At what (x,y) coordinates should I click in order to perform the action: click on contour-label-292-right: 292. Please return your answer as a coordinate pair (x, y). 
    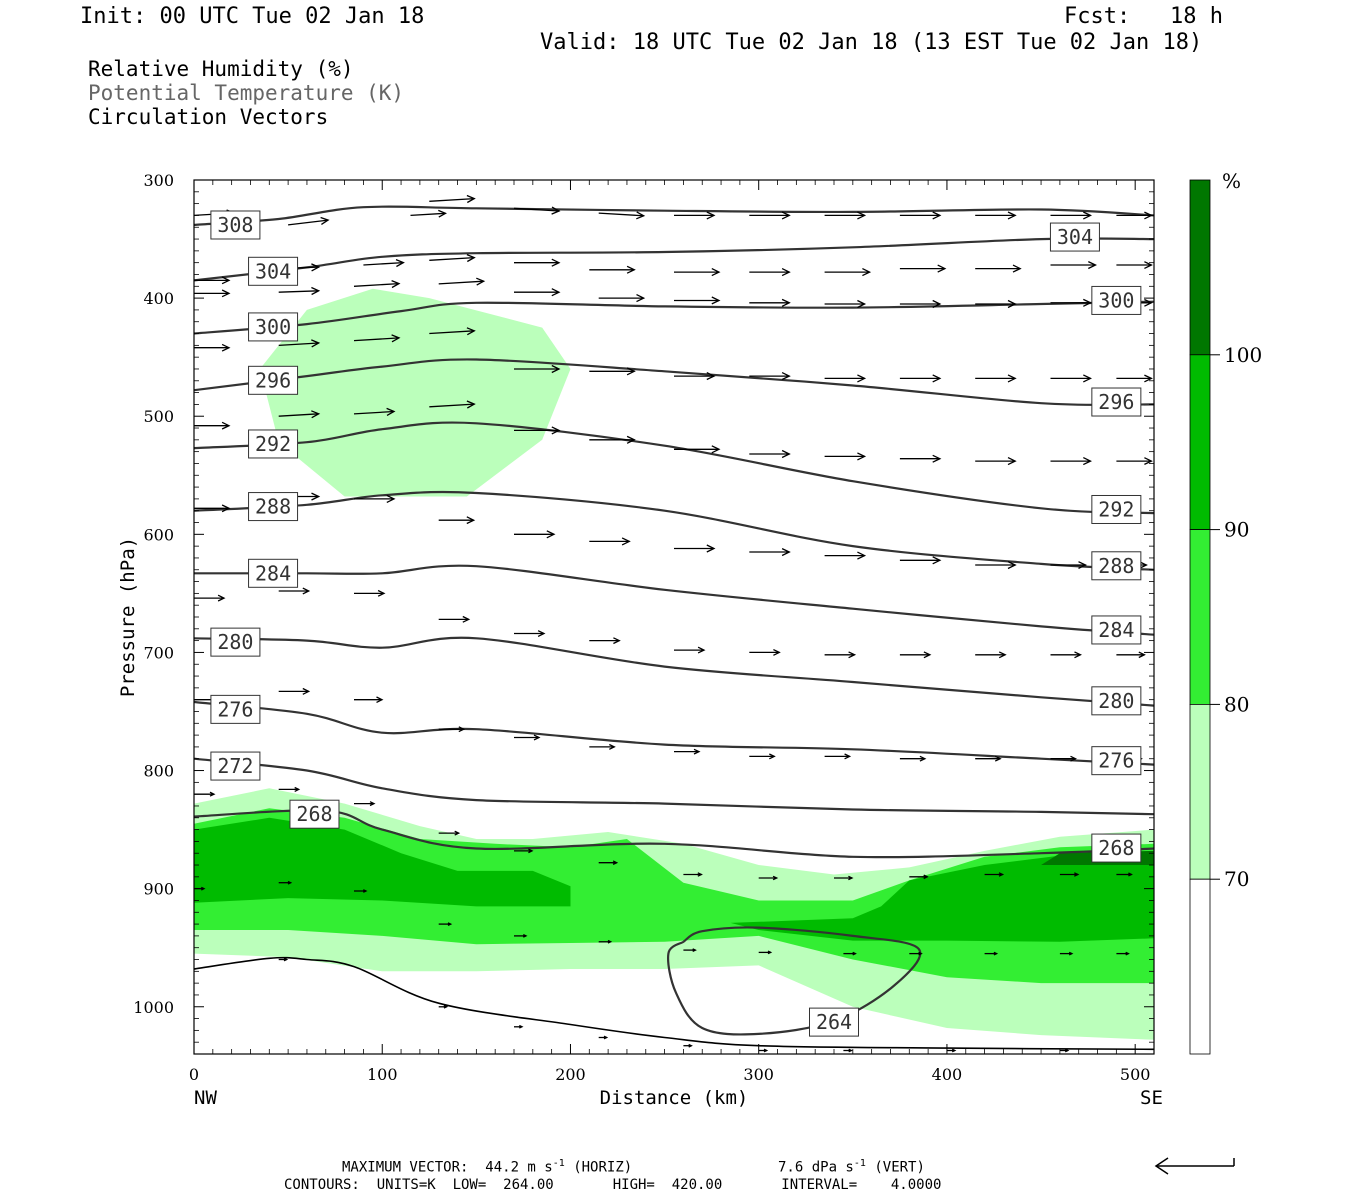
    Looking at the image, I should click on (1116, 509).